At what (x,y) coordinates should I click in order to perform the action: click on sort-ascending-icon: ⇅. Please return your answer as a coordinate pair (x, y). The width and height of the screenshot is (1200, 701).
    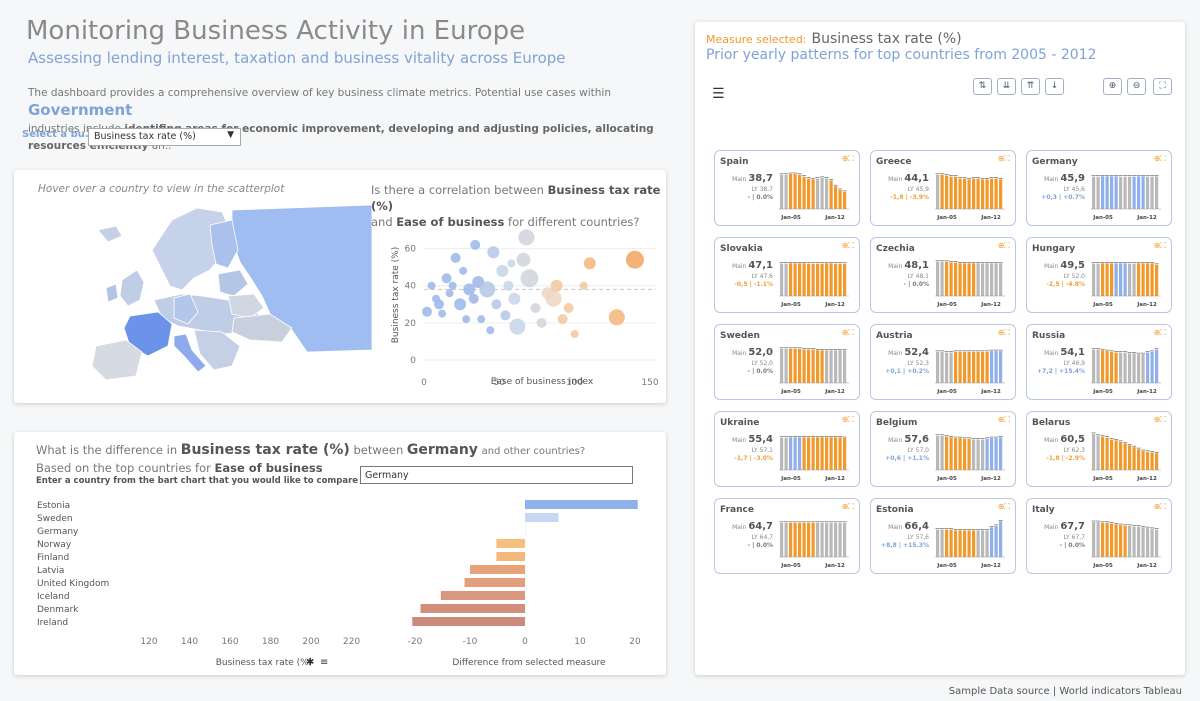
    Looking at the image, I should click on (982, 86).